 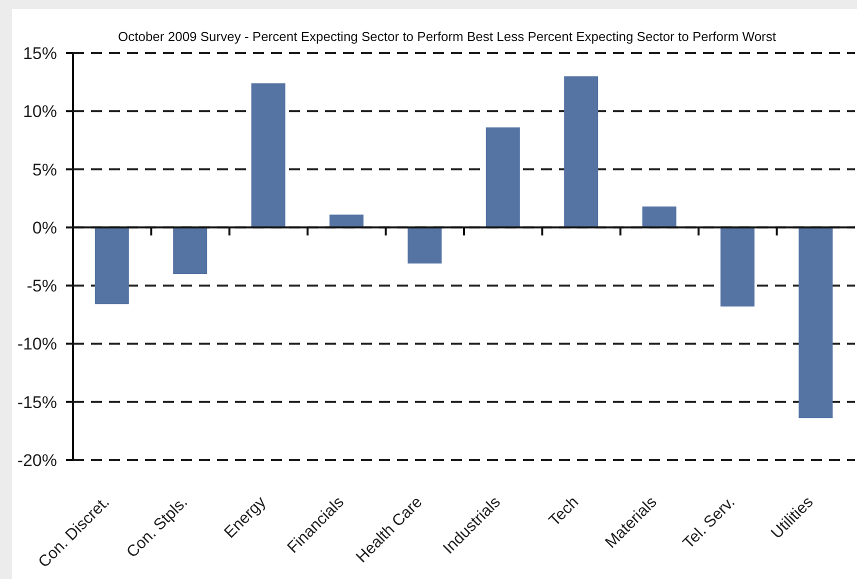 What do you see at coordinates (44, 170) in the screenshot?
I see `y-tick-label: 5%` at bounding box center [44, 170].